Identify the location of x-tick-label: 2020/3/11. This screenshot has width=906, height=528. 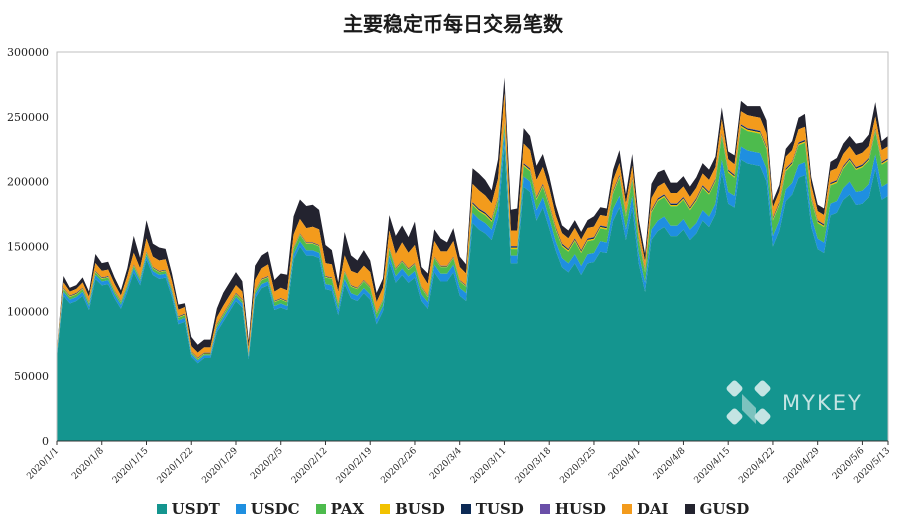
(489, 466).